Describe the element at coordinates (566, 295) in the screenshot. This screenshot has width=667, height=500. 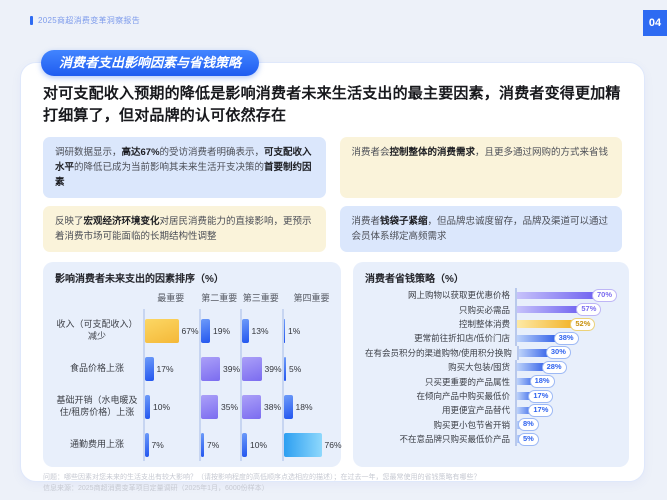
I see `strategy-bar-track: 70%` at that location.